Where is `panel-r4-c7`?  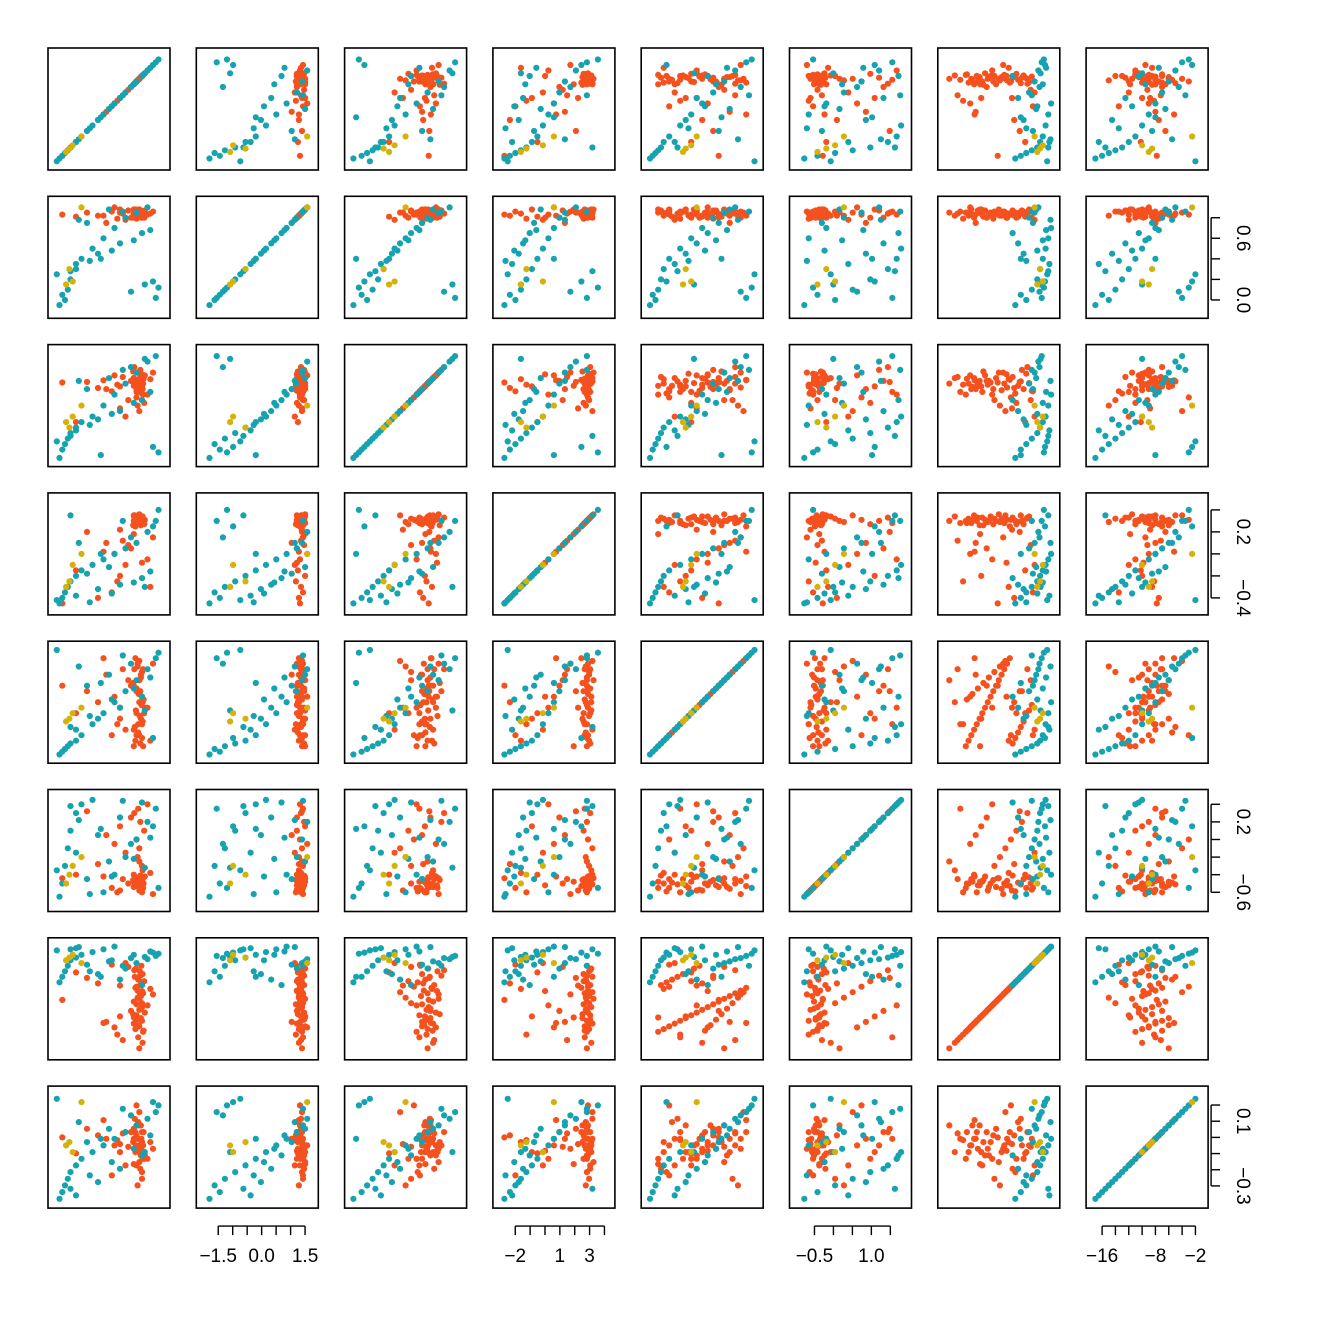 panel-r4-c7 is located at coordinates (1000, 556).